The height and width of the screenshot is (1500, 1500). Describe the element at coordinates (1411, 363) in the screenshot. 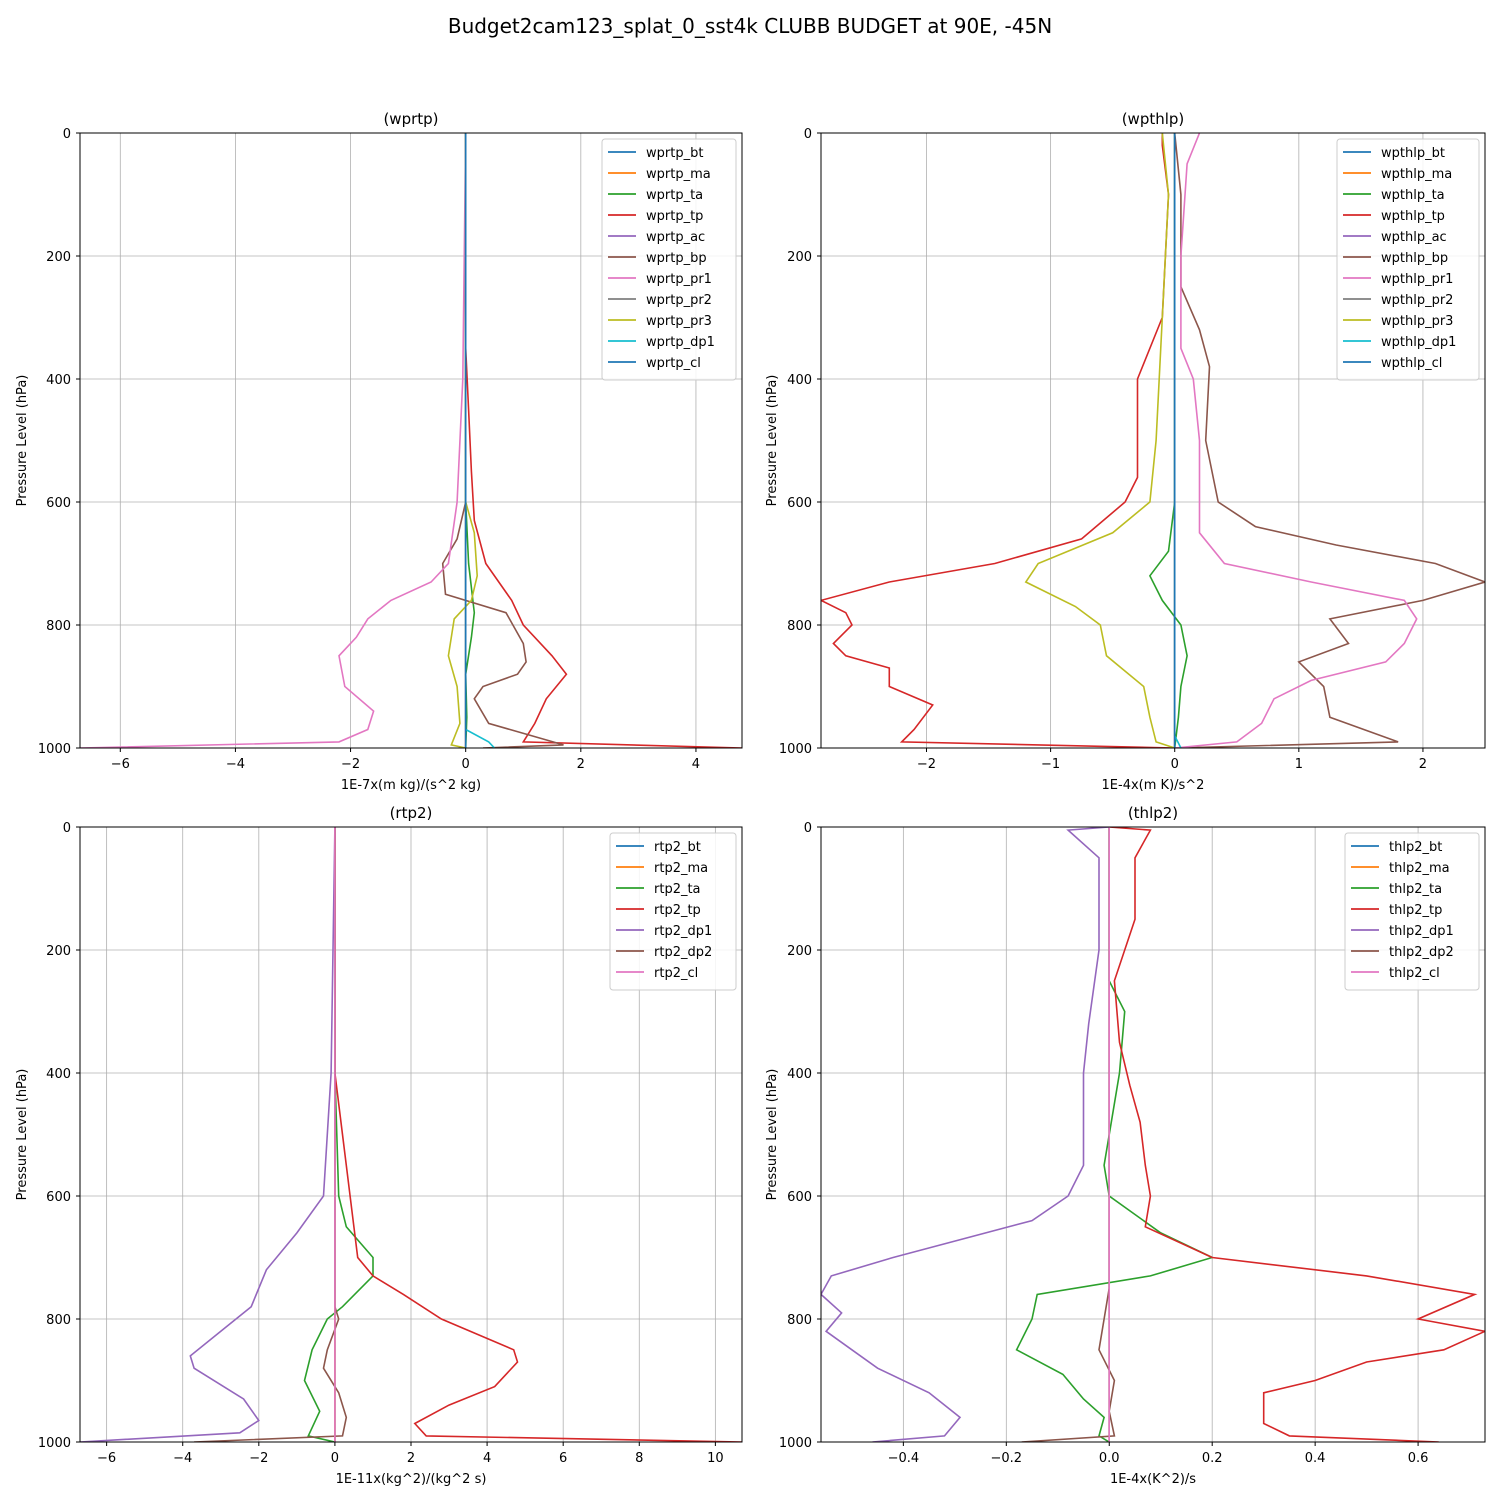

I see `legend-label: wpthlp_cl` at that location.